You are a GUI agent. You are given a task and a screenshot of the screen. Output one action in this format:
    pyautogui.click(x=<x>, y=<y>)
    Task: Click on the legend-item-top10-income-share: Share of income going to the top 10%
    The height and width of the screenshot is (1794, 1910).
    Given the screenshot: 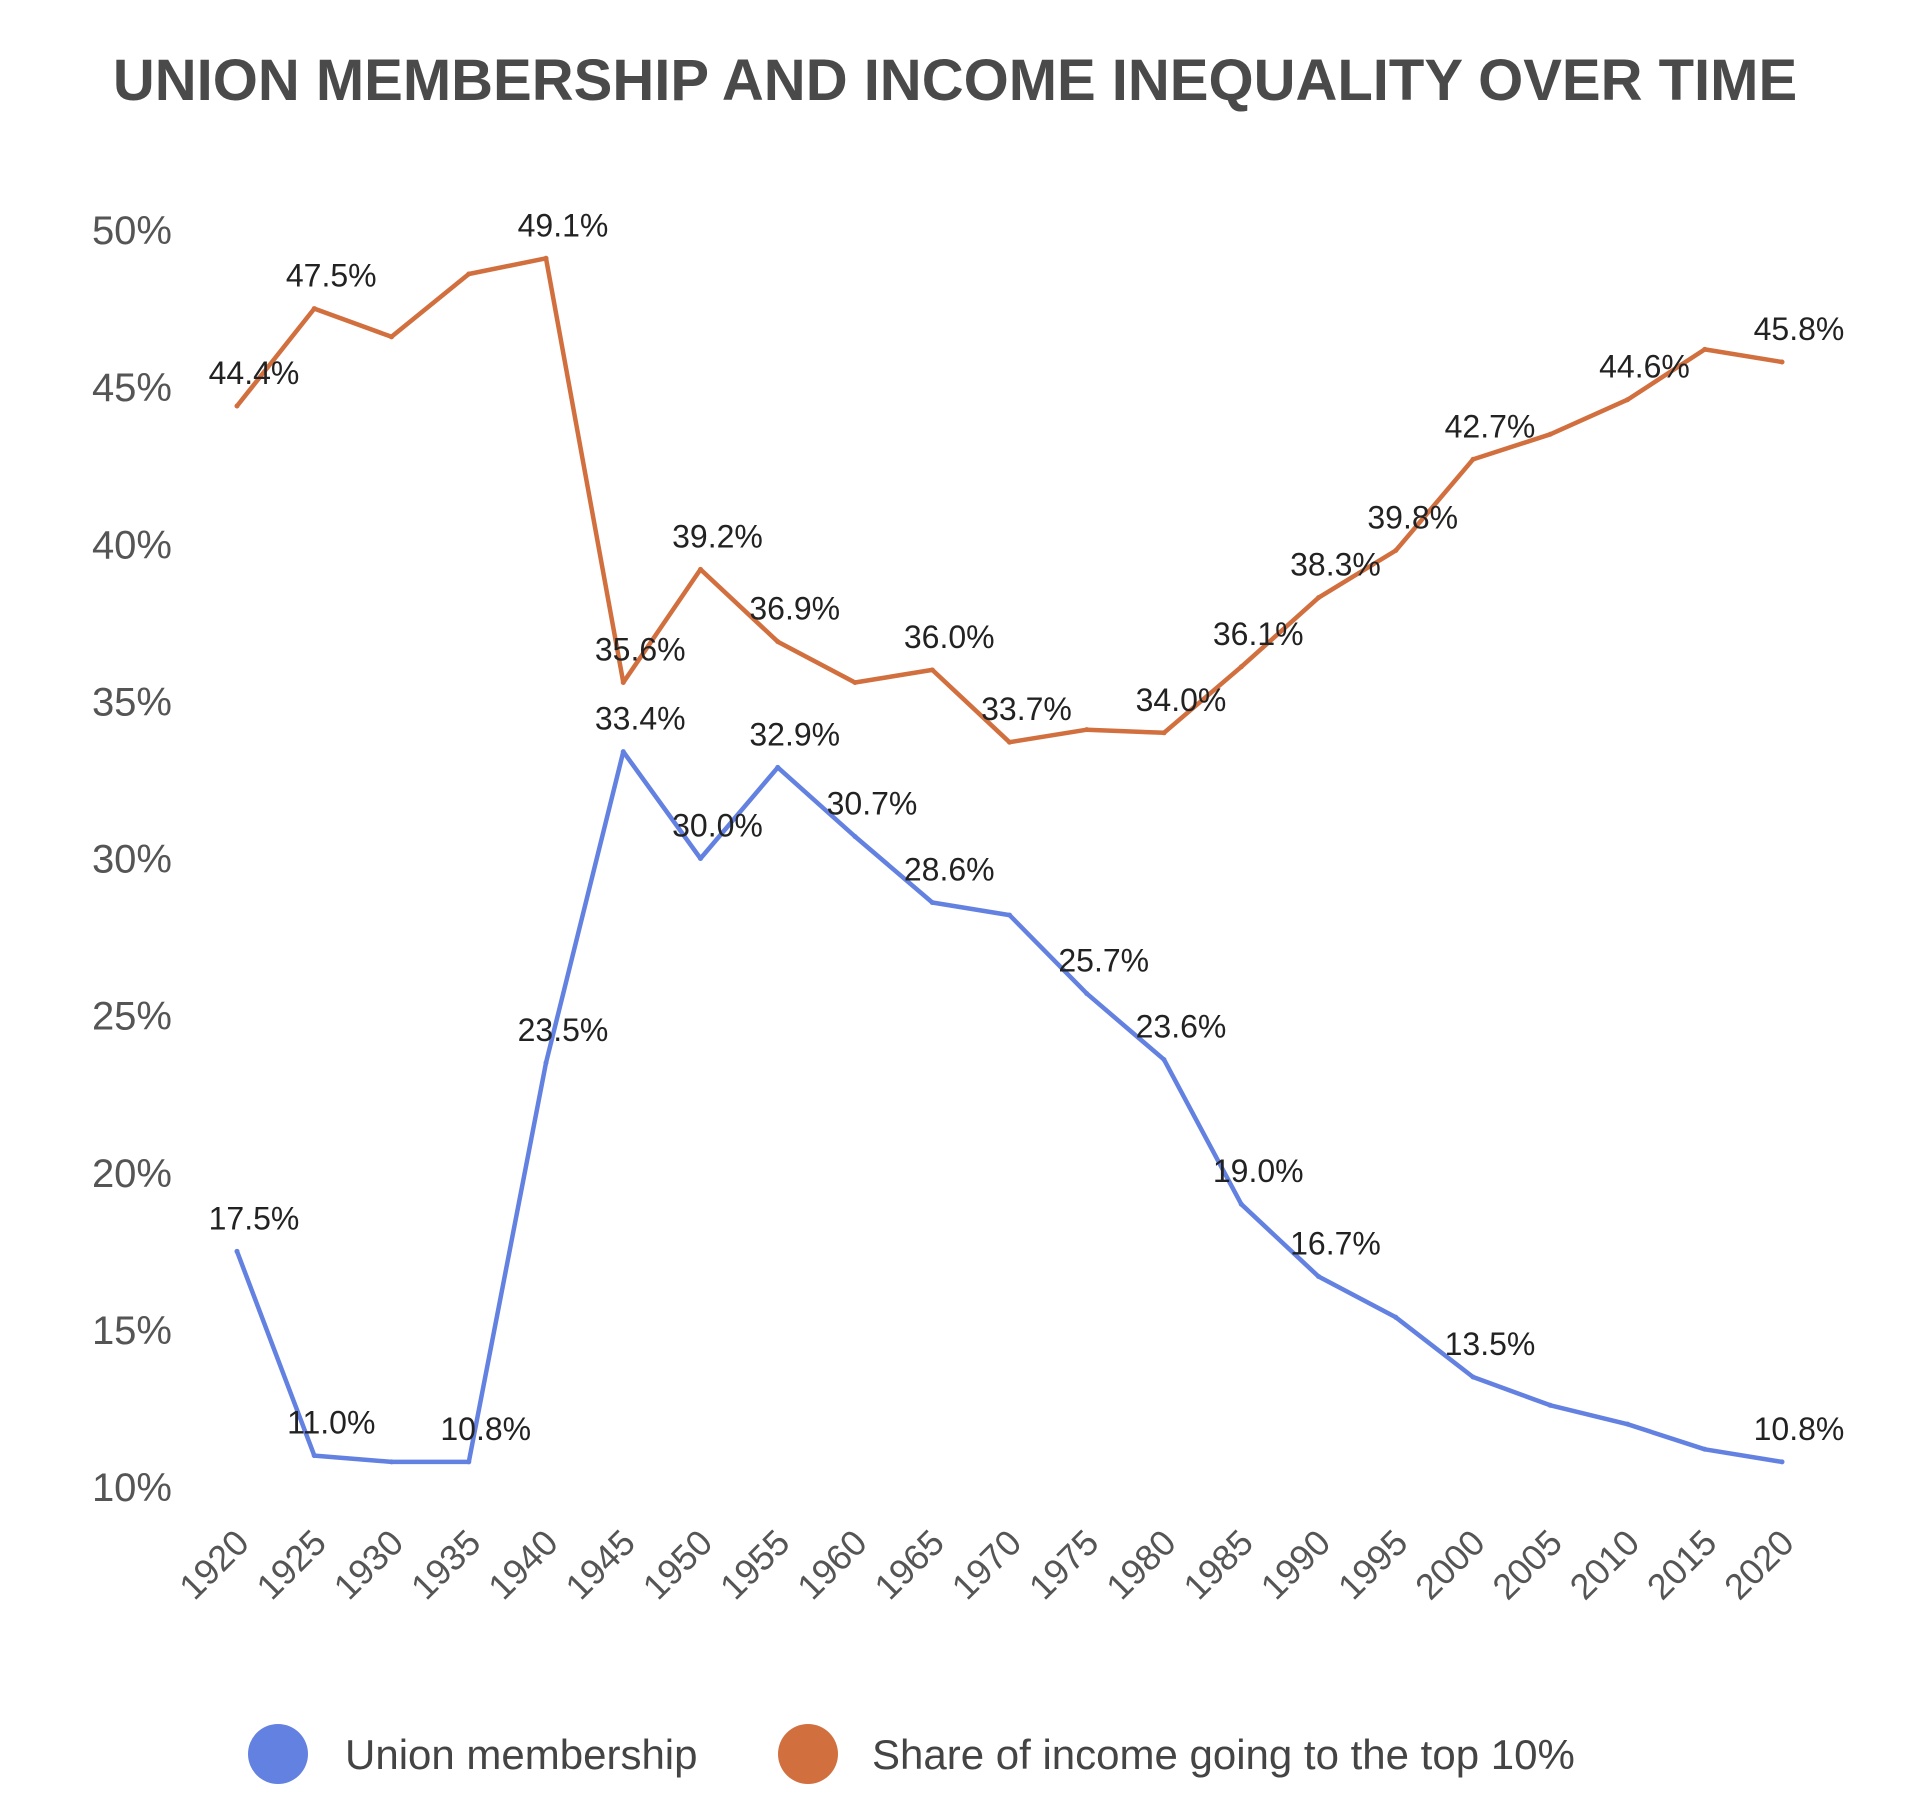 What is the action you would take?
    pyautogui.click(x=1176, y=1754)
    